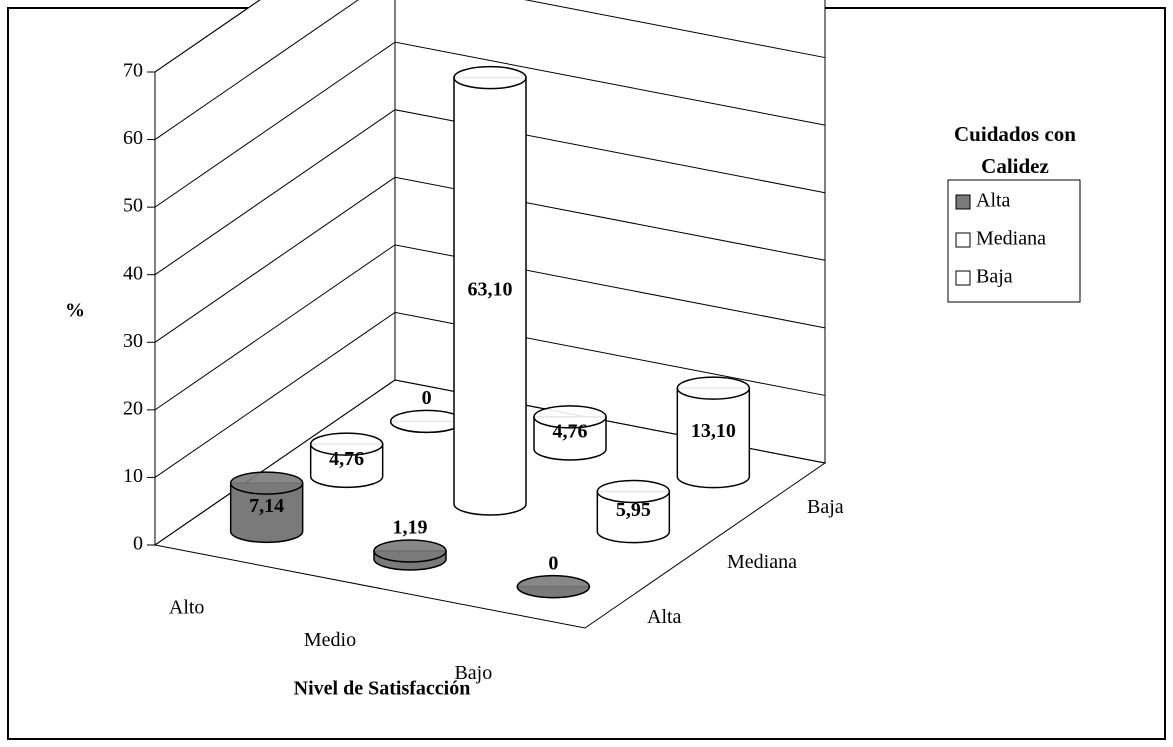  I want to click on x-tick-label: Medio, so click(330, 640).